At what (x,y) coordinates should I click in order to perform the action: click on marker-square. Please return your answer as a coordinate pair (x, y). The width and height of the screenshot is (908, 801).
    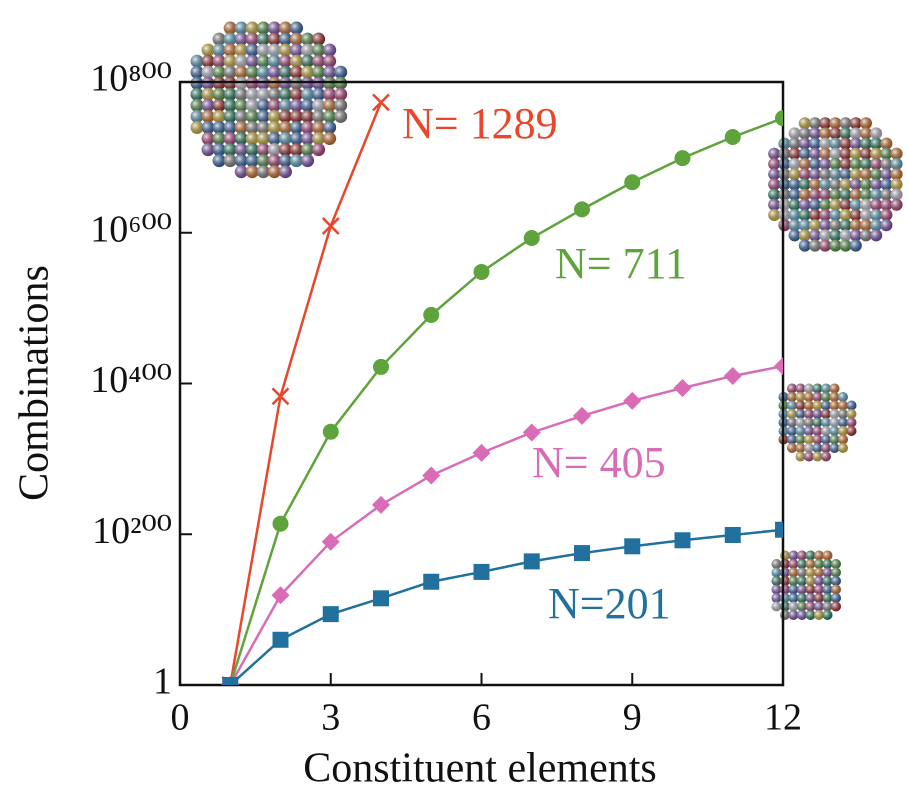
    Looking at the image, I should click on (582, 553).